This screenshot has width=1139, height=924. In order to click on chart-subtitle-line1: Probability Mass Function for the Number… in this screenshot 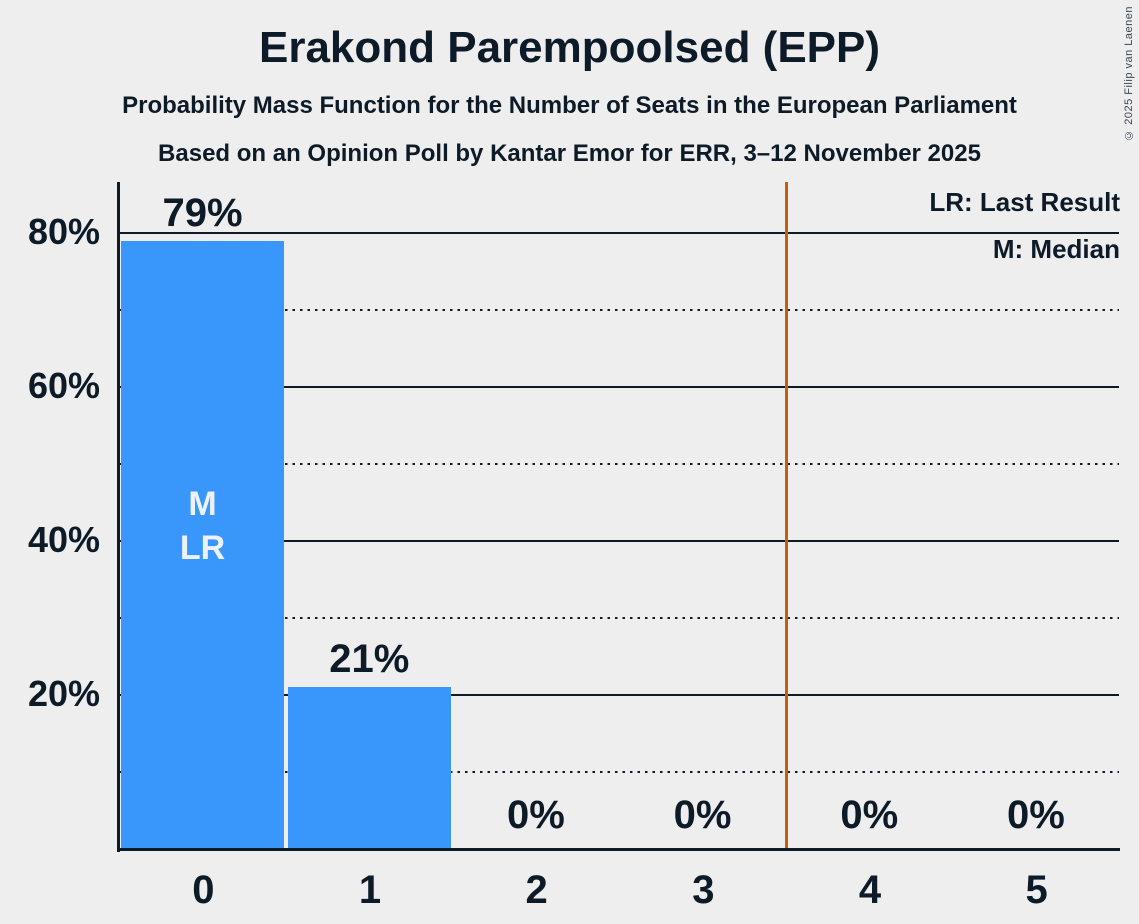, I will do `click(569, 105)`.